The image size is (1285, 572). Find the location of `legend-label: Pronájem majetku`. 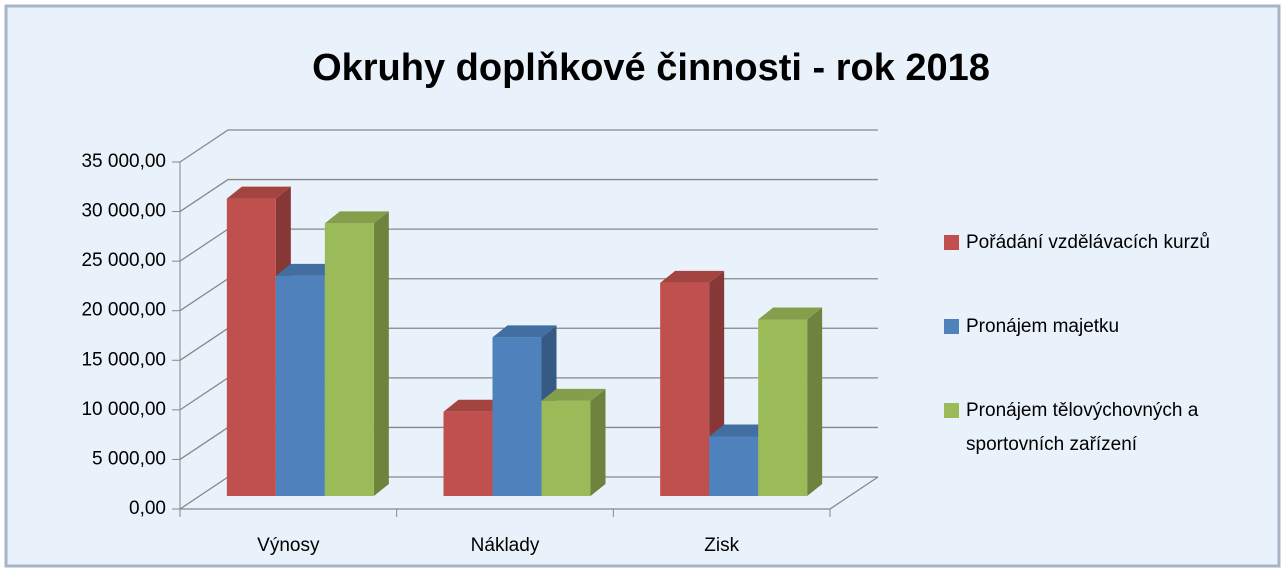

legend-label: Pronájem majetku is located at coordinates (1043, 326).